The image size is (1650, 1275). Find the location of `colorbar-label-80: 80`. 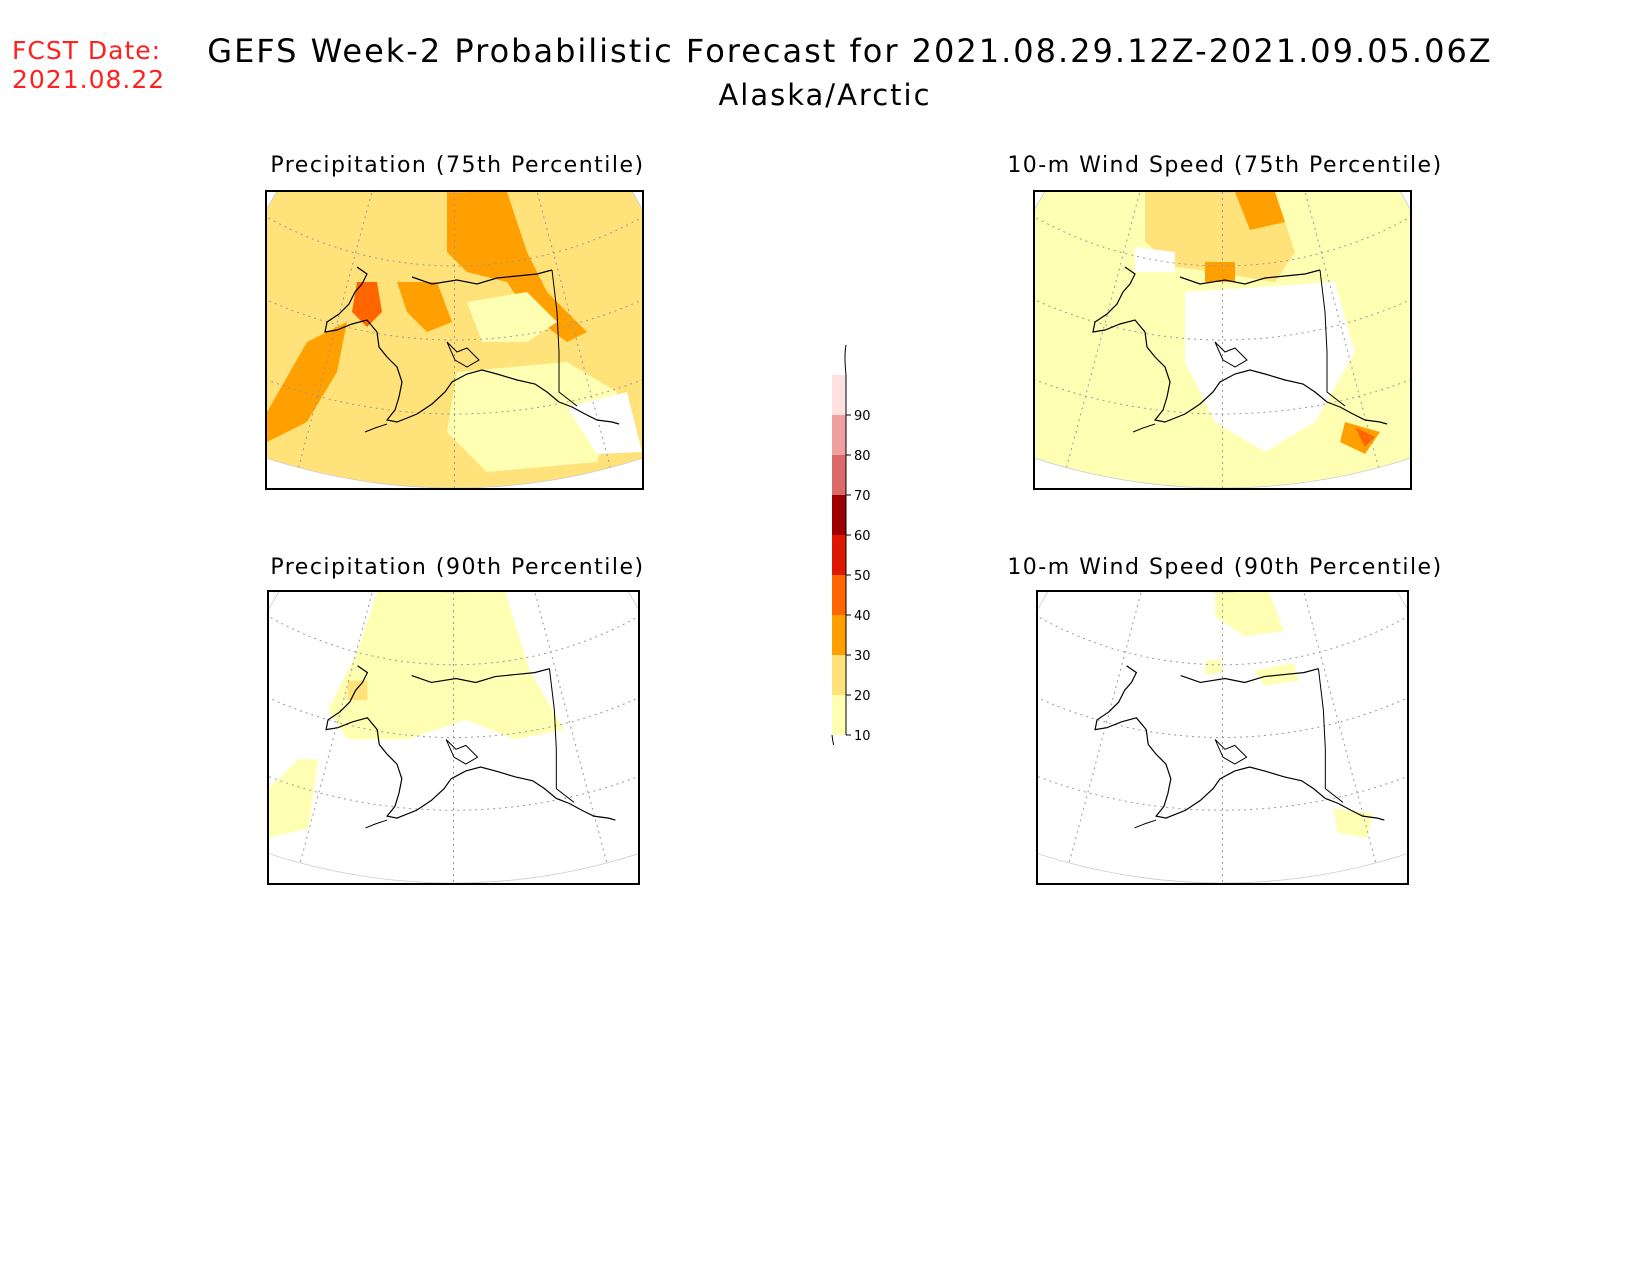

colorbar-label-80: 80 is located at coordinates (862, 456).